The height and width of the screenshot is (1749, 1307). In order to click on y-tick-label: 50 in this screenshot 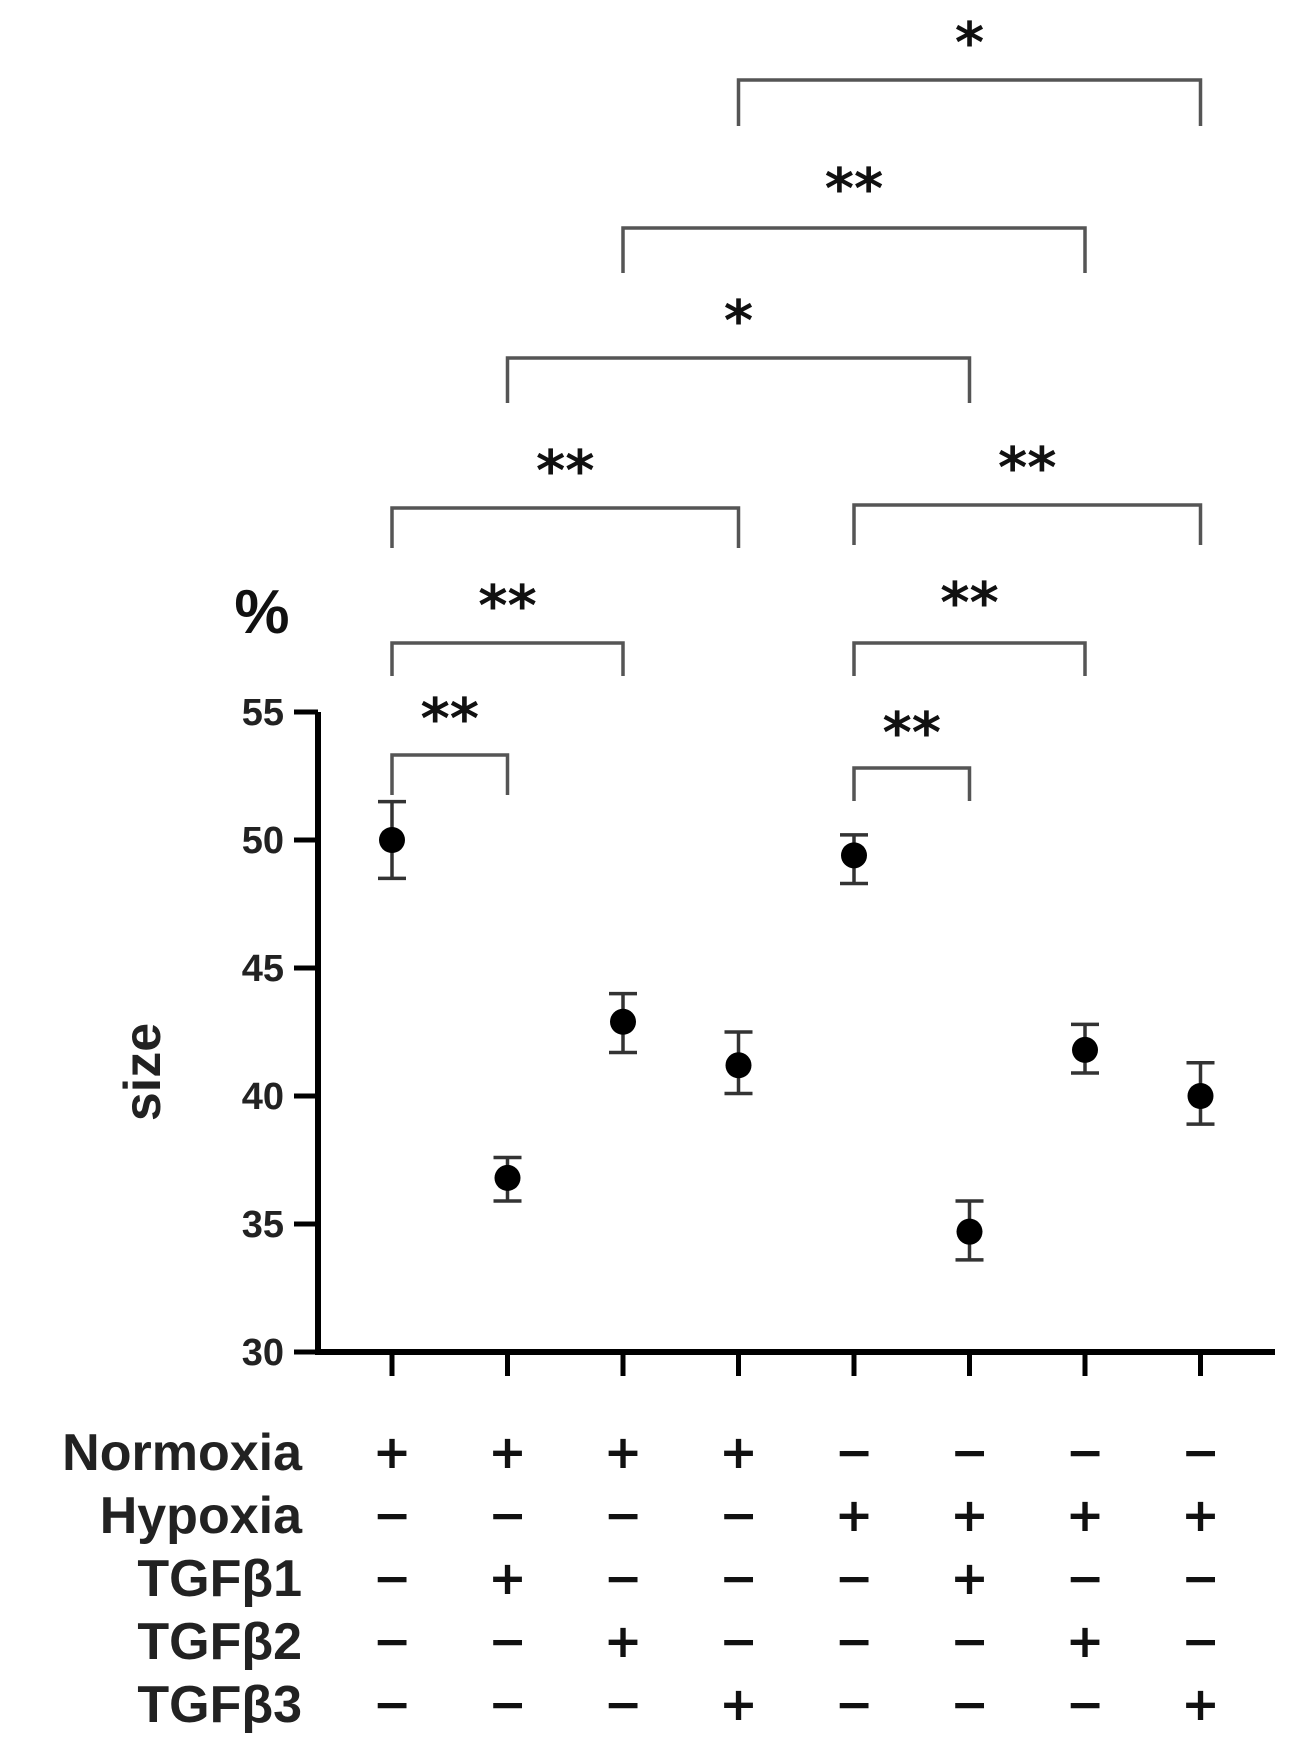, I will do `click(263, 841)`.